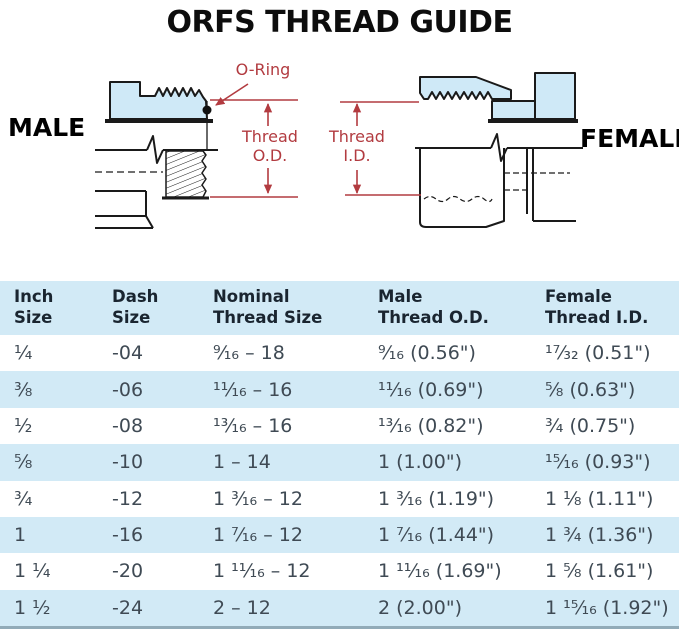 The image size is (679, 629). What do you see at coordinates (597, 317) in the screenshot?
I see `col-header-line: Thread I.D.` at bounding box center [597, 317].